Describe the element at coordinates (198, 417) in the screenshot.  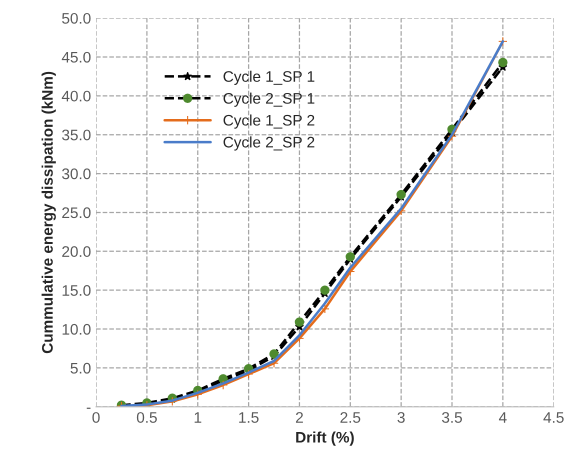
I see `x-tick-label: 1` at that location.